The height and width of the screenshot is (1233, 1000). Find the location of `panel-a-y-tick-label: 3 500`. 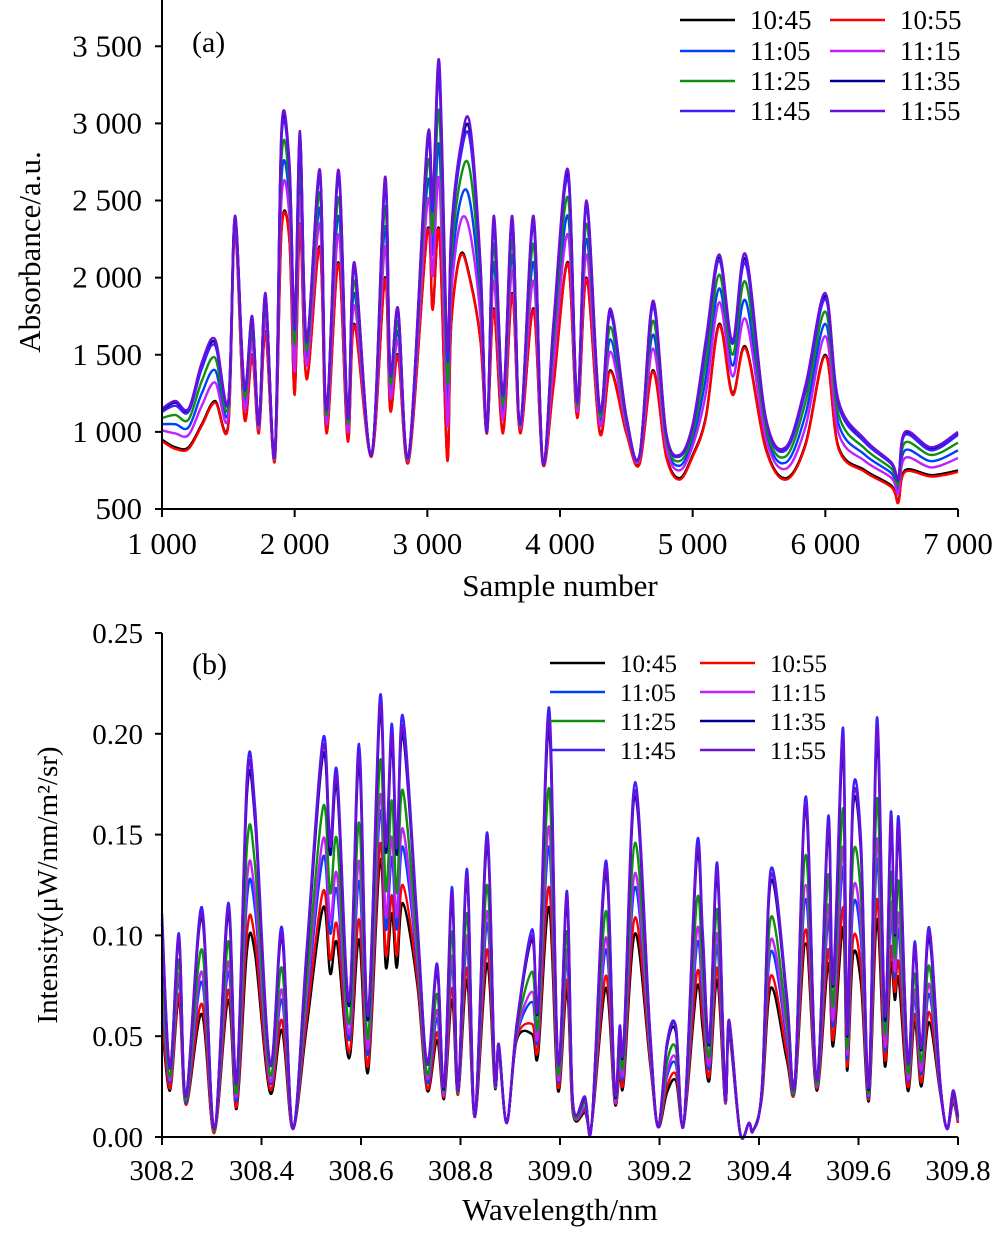

panel-a-y-tick-label: 3 500 is located at coordinates (107, 45).